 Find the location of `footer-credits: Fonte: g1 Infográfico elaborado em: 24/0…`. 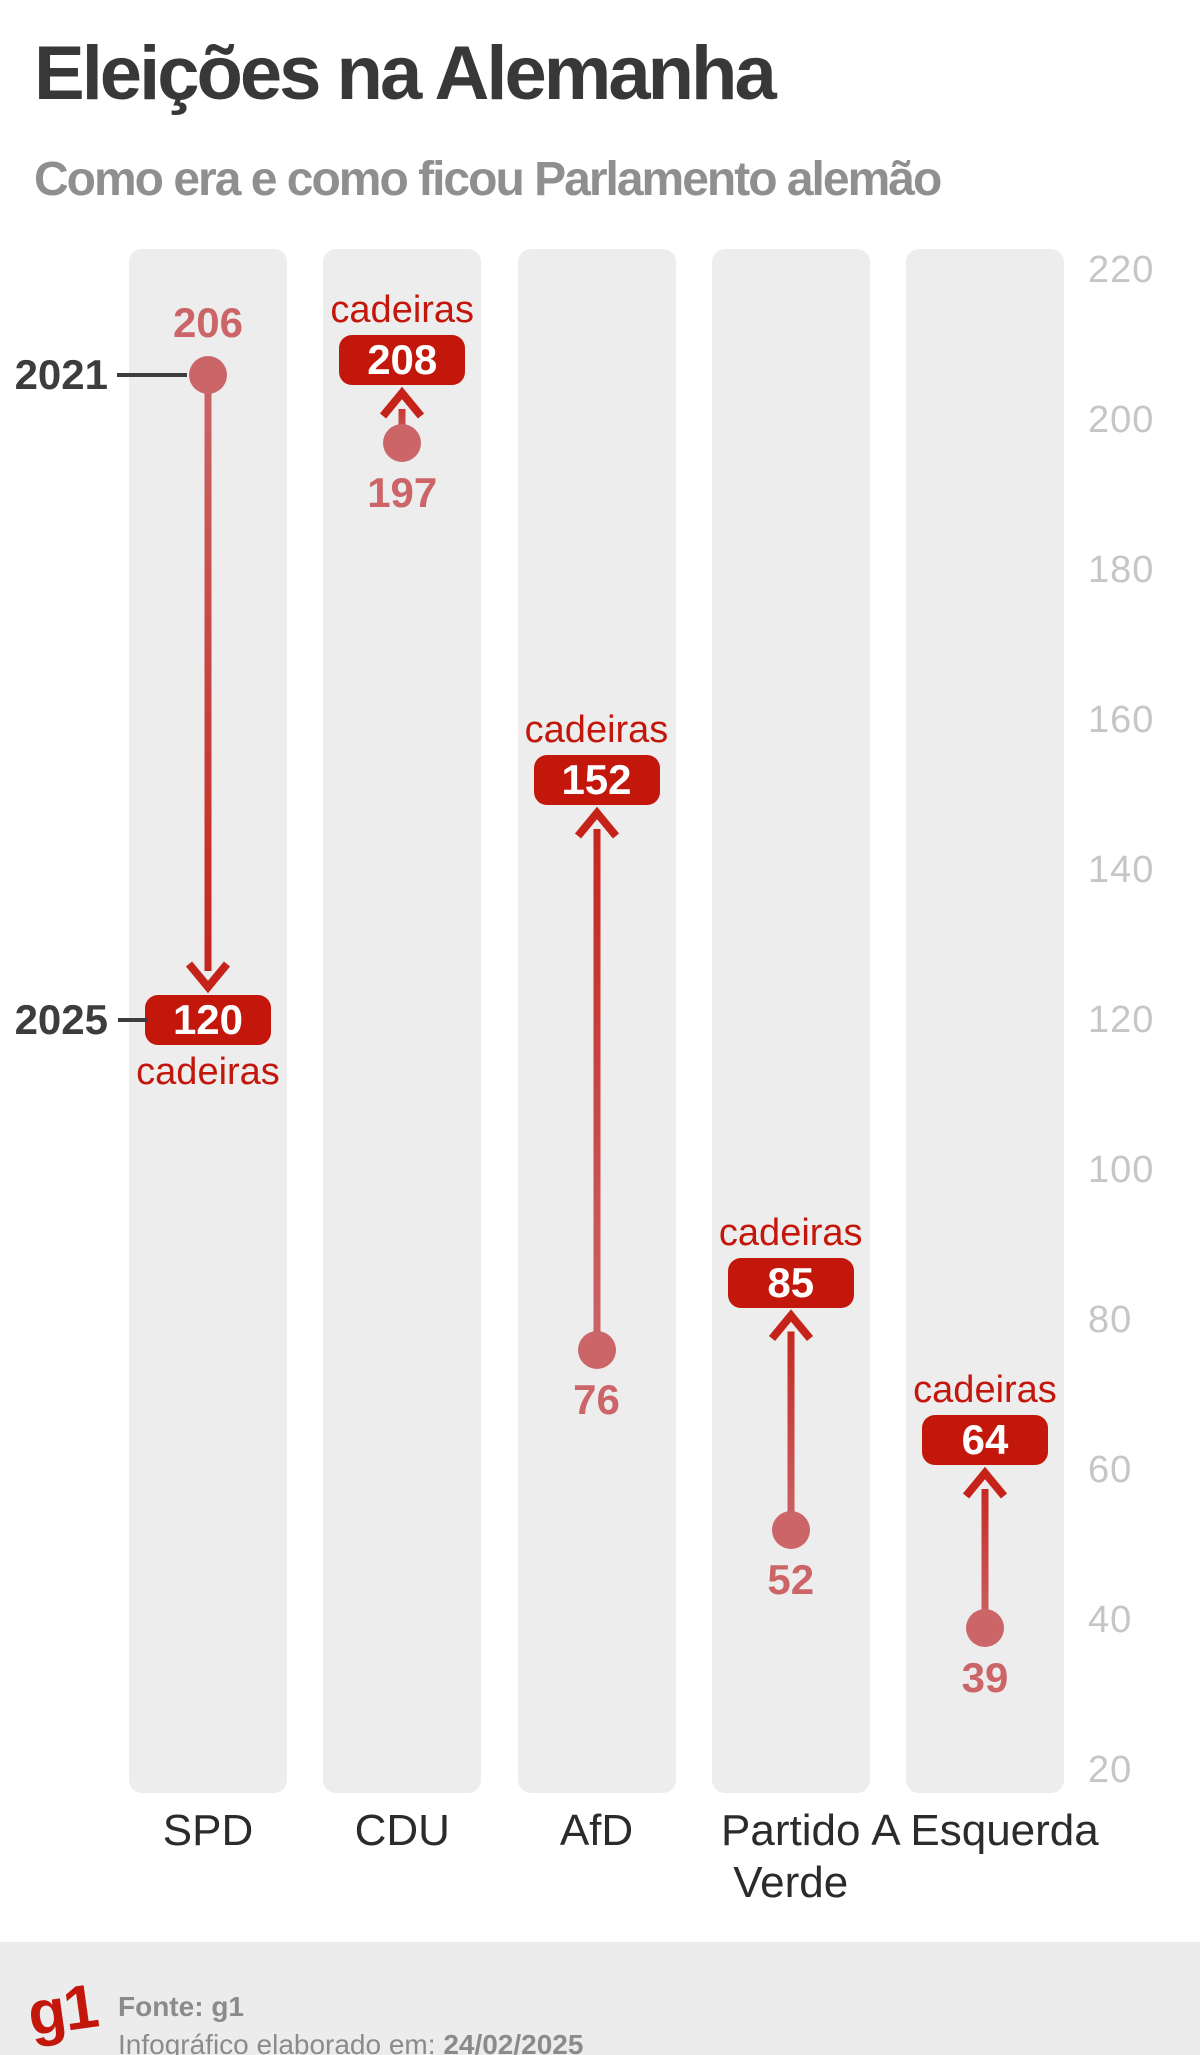

footer-credits: Fonte: g1 Infográfico elaborado em: 24/0… is located at coordinates (350, 2021).